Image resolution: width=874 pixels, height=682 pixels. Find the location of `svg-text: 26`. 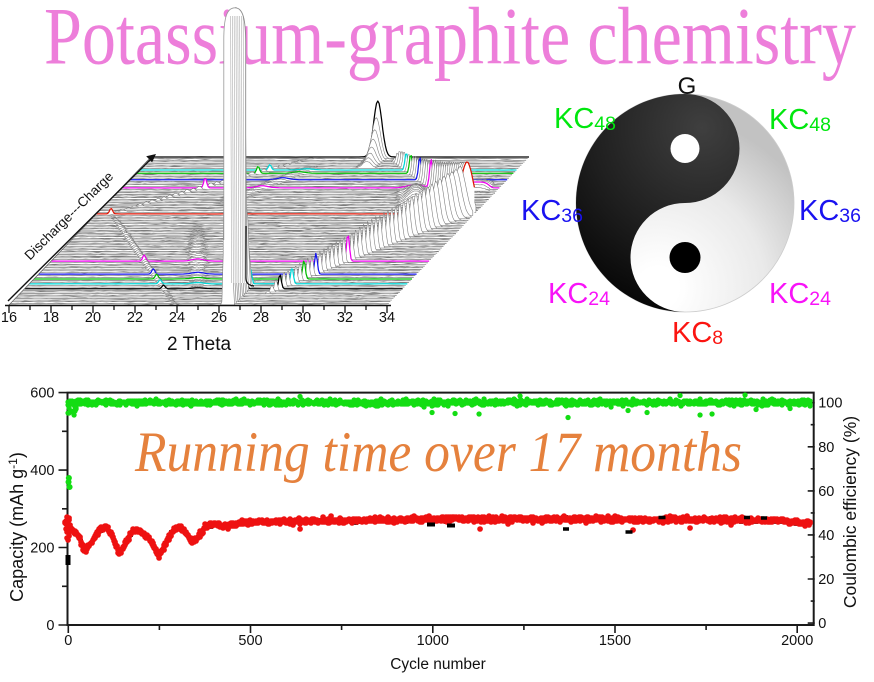

svg-text: 26 is located at coordinates (219, 318).